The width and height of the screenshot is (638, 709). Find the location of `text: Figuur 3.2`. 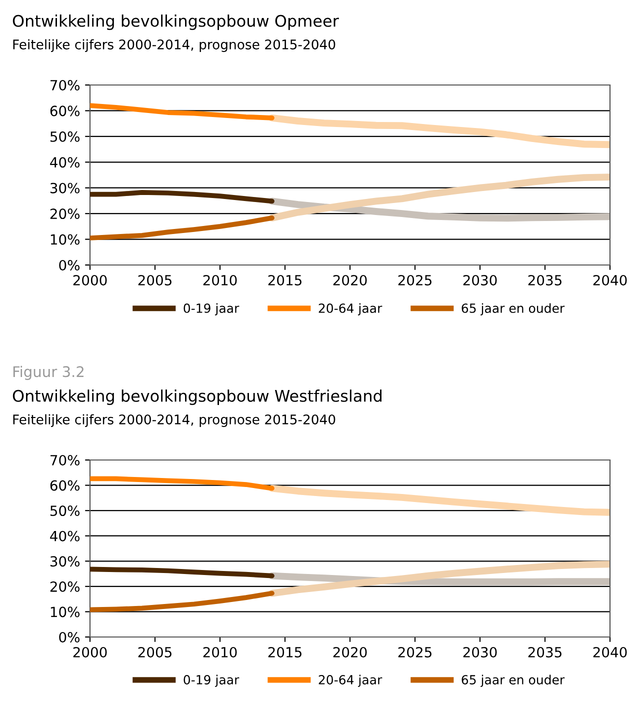

text: Figuur 3.2 is located at coordinates (48, 373).